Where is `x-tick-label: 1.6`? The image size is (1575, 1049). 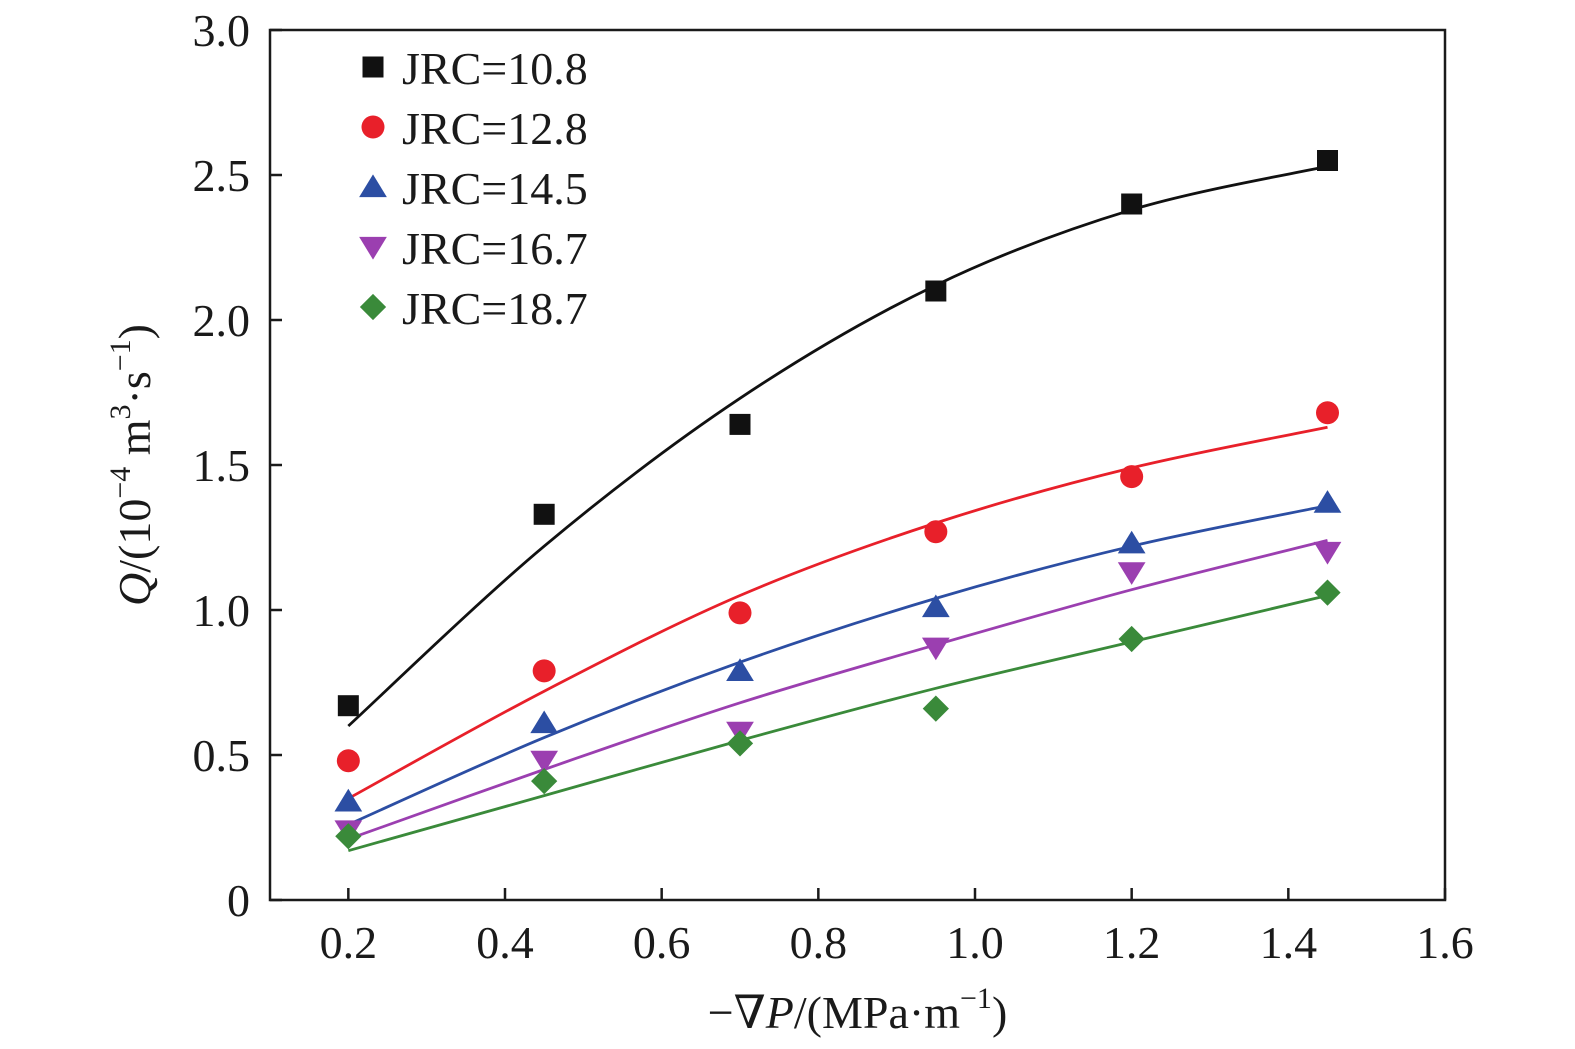 x-tick-label: 1.6 is located at coordinates (1445, 942).